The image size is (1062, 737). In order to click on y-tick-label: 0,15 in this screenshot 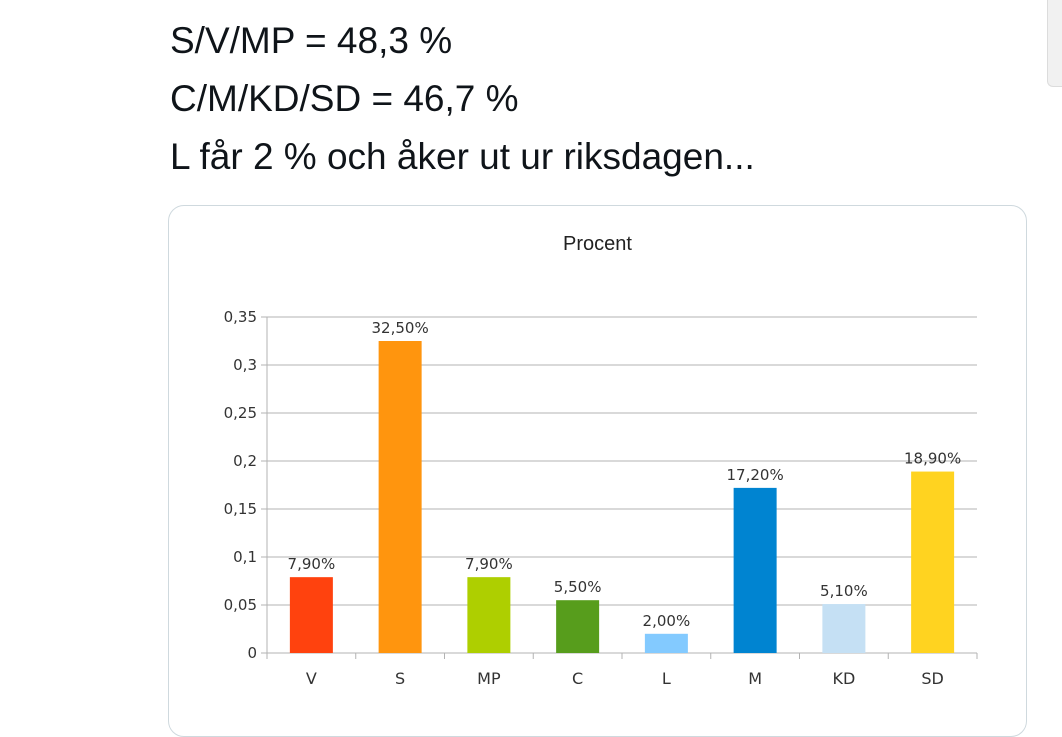, I will do `click(240, 509)`.